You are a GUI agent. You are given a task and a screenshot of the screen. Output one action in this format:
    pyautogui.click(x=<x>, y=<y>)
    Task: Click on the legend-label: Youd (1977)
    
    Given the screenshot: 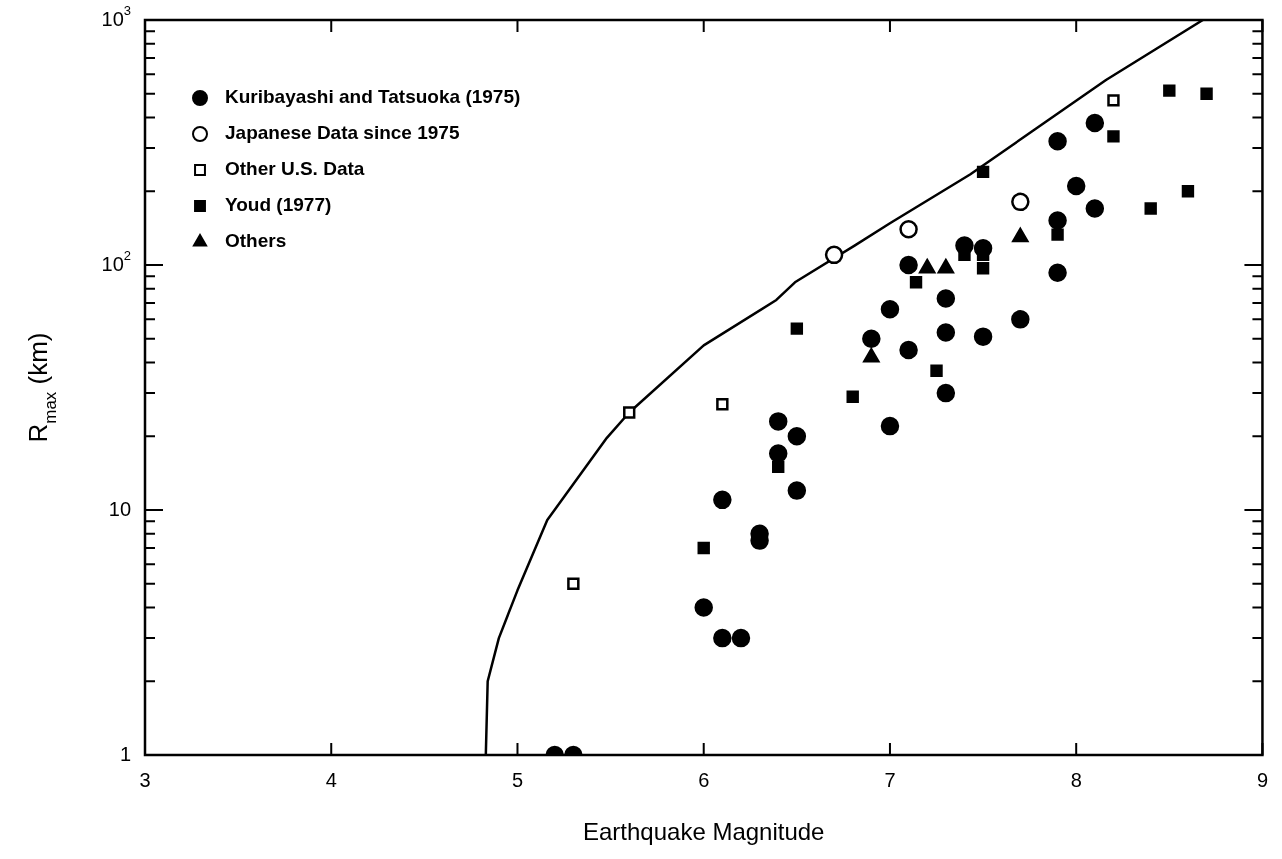 What is the action you would take?
    pyautogui.click(x=278, y=205)
    